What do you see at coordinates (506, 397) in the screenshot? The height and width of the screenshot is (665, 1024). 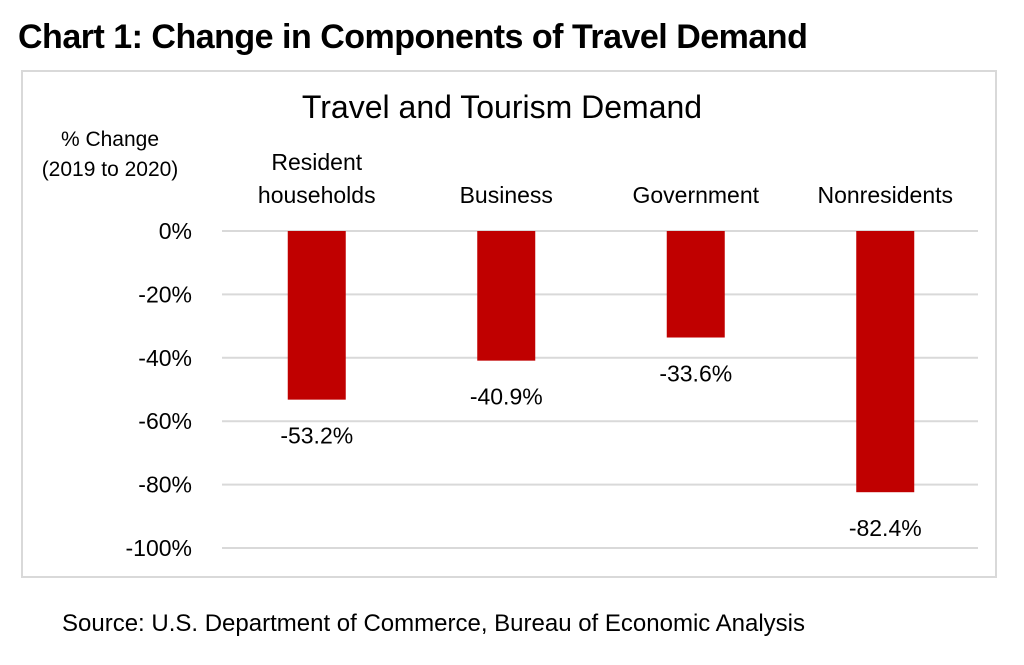 I see `data-label: -40.9%` at bounding box center [506, 397].